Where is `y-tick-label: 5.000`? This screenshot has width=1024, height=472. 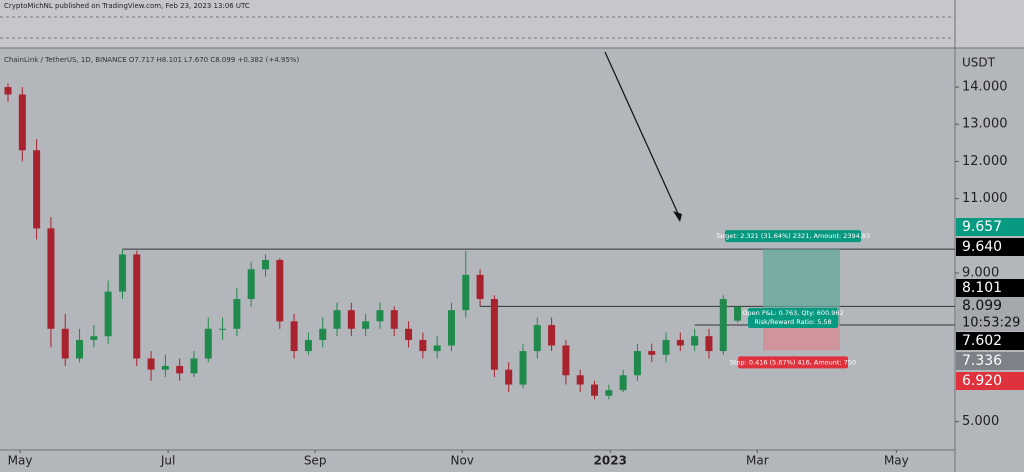
y-tick-label: 5.000 is located at coordinates (980, 421).